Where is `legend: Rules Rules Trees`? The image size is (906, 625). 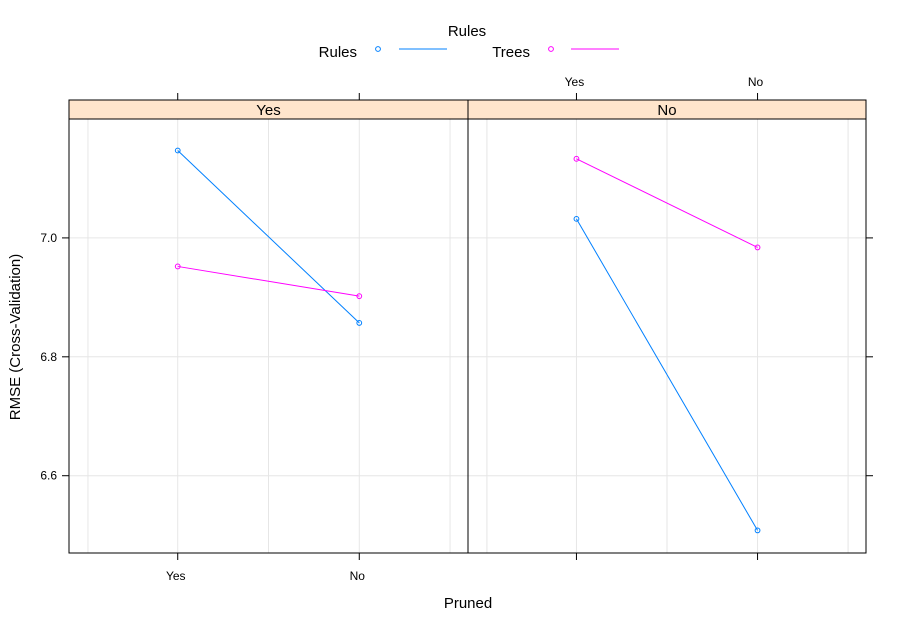
legend: Rules Rules Trees is located at coordinates (469, 42).